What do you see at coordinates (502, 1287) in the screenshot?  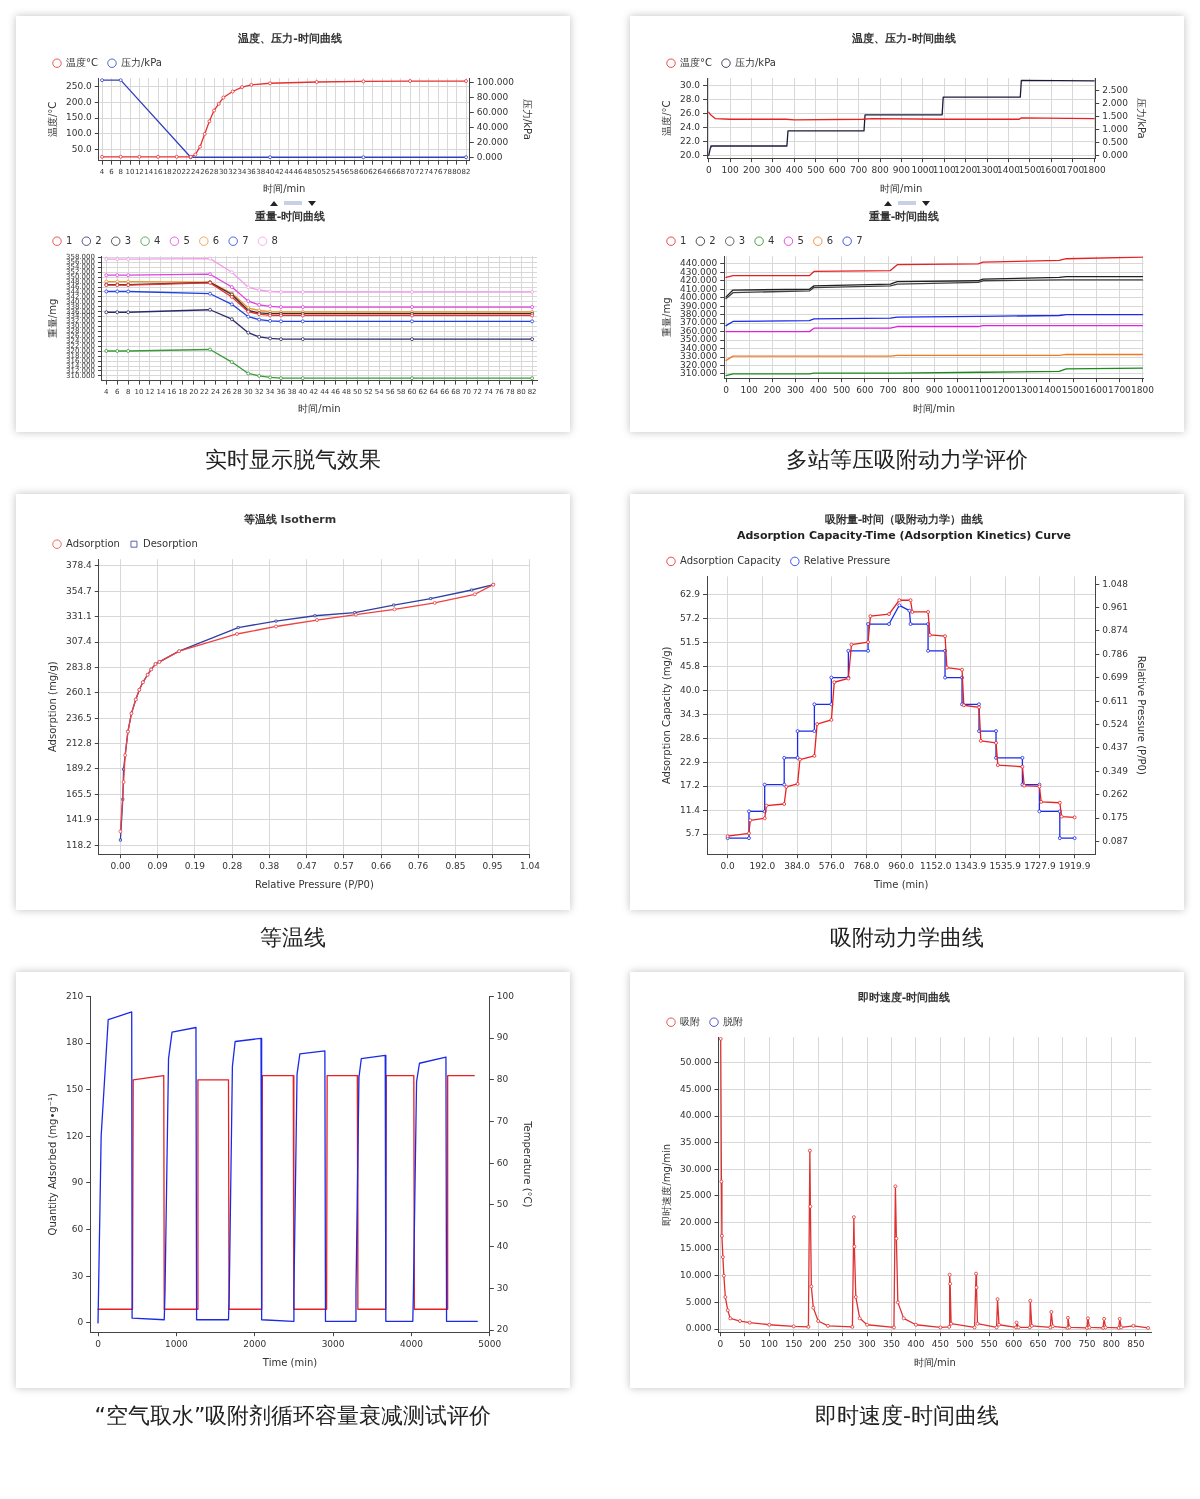 I see `y2-tick-label: 30` at bounding box center [502, 1287].